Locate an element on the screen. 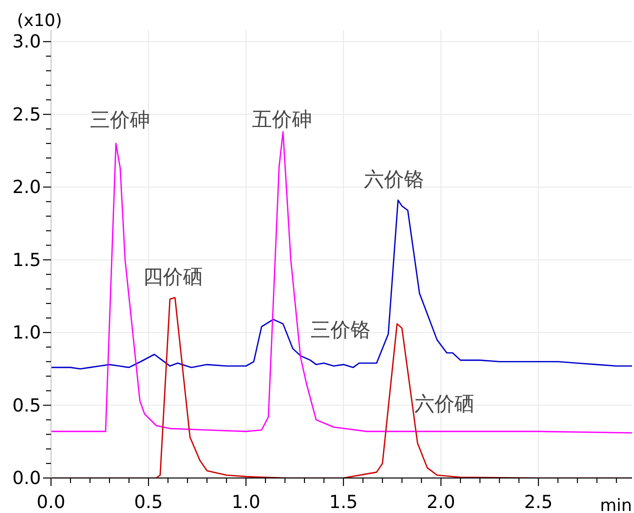 The height and width of the screenshot is (513, 634). y-tick-label: 2.0 is located at coordinates (26, 187).